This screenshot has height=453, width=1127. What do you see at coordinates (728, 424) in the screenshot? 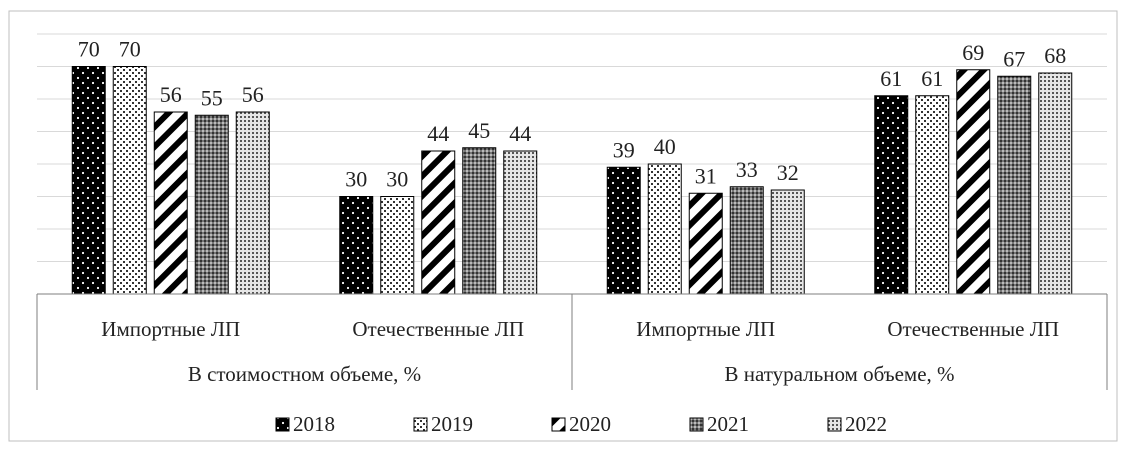
I see `legend-label: 2021` at bounding box center [728, 424].